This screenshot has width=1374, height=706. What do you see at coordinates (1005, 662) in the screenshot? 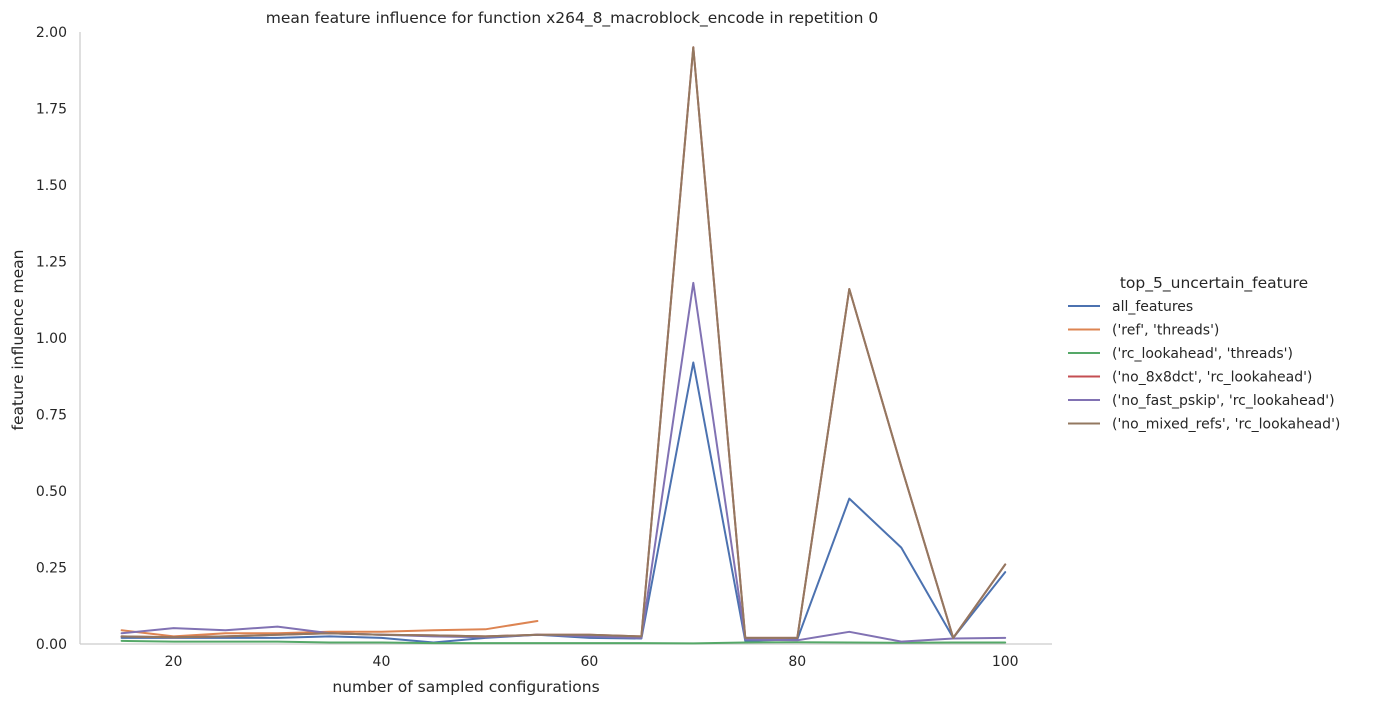
I see `x-tick-label: 100` at bounding box center [1005, 662].